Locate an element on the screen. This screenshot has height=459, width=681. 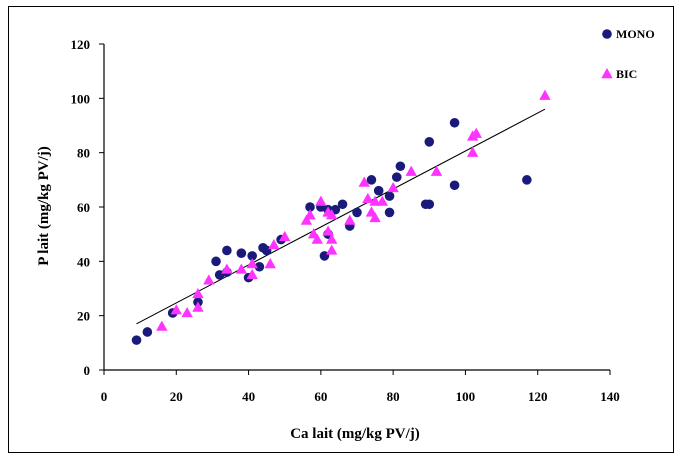
y-tick-label: 0 is located at coordinates (87, 370).